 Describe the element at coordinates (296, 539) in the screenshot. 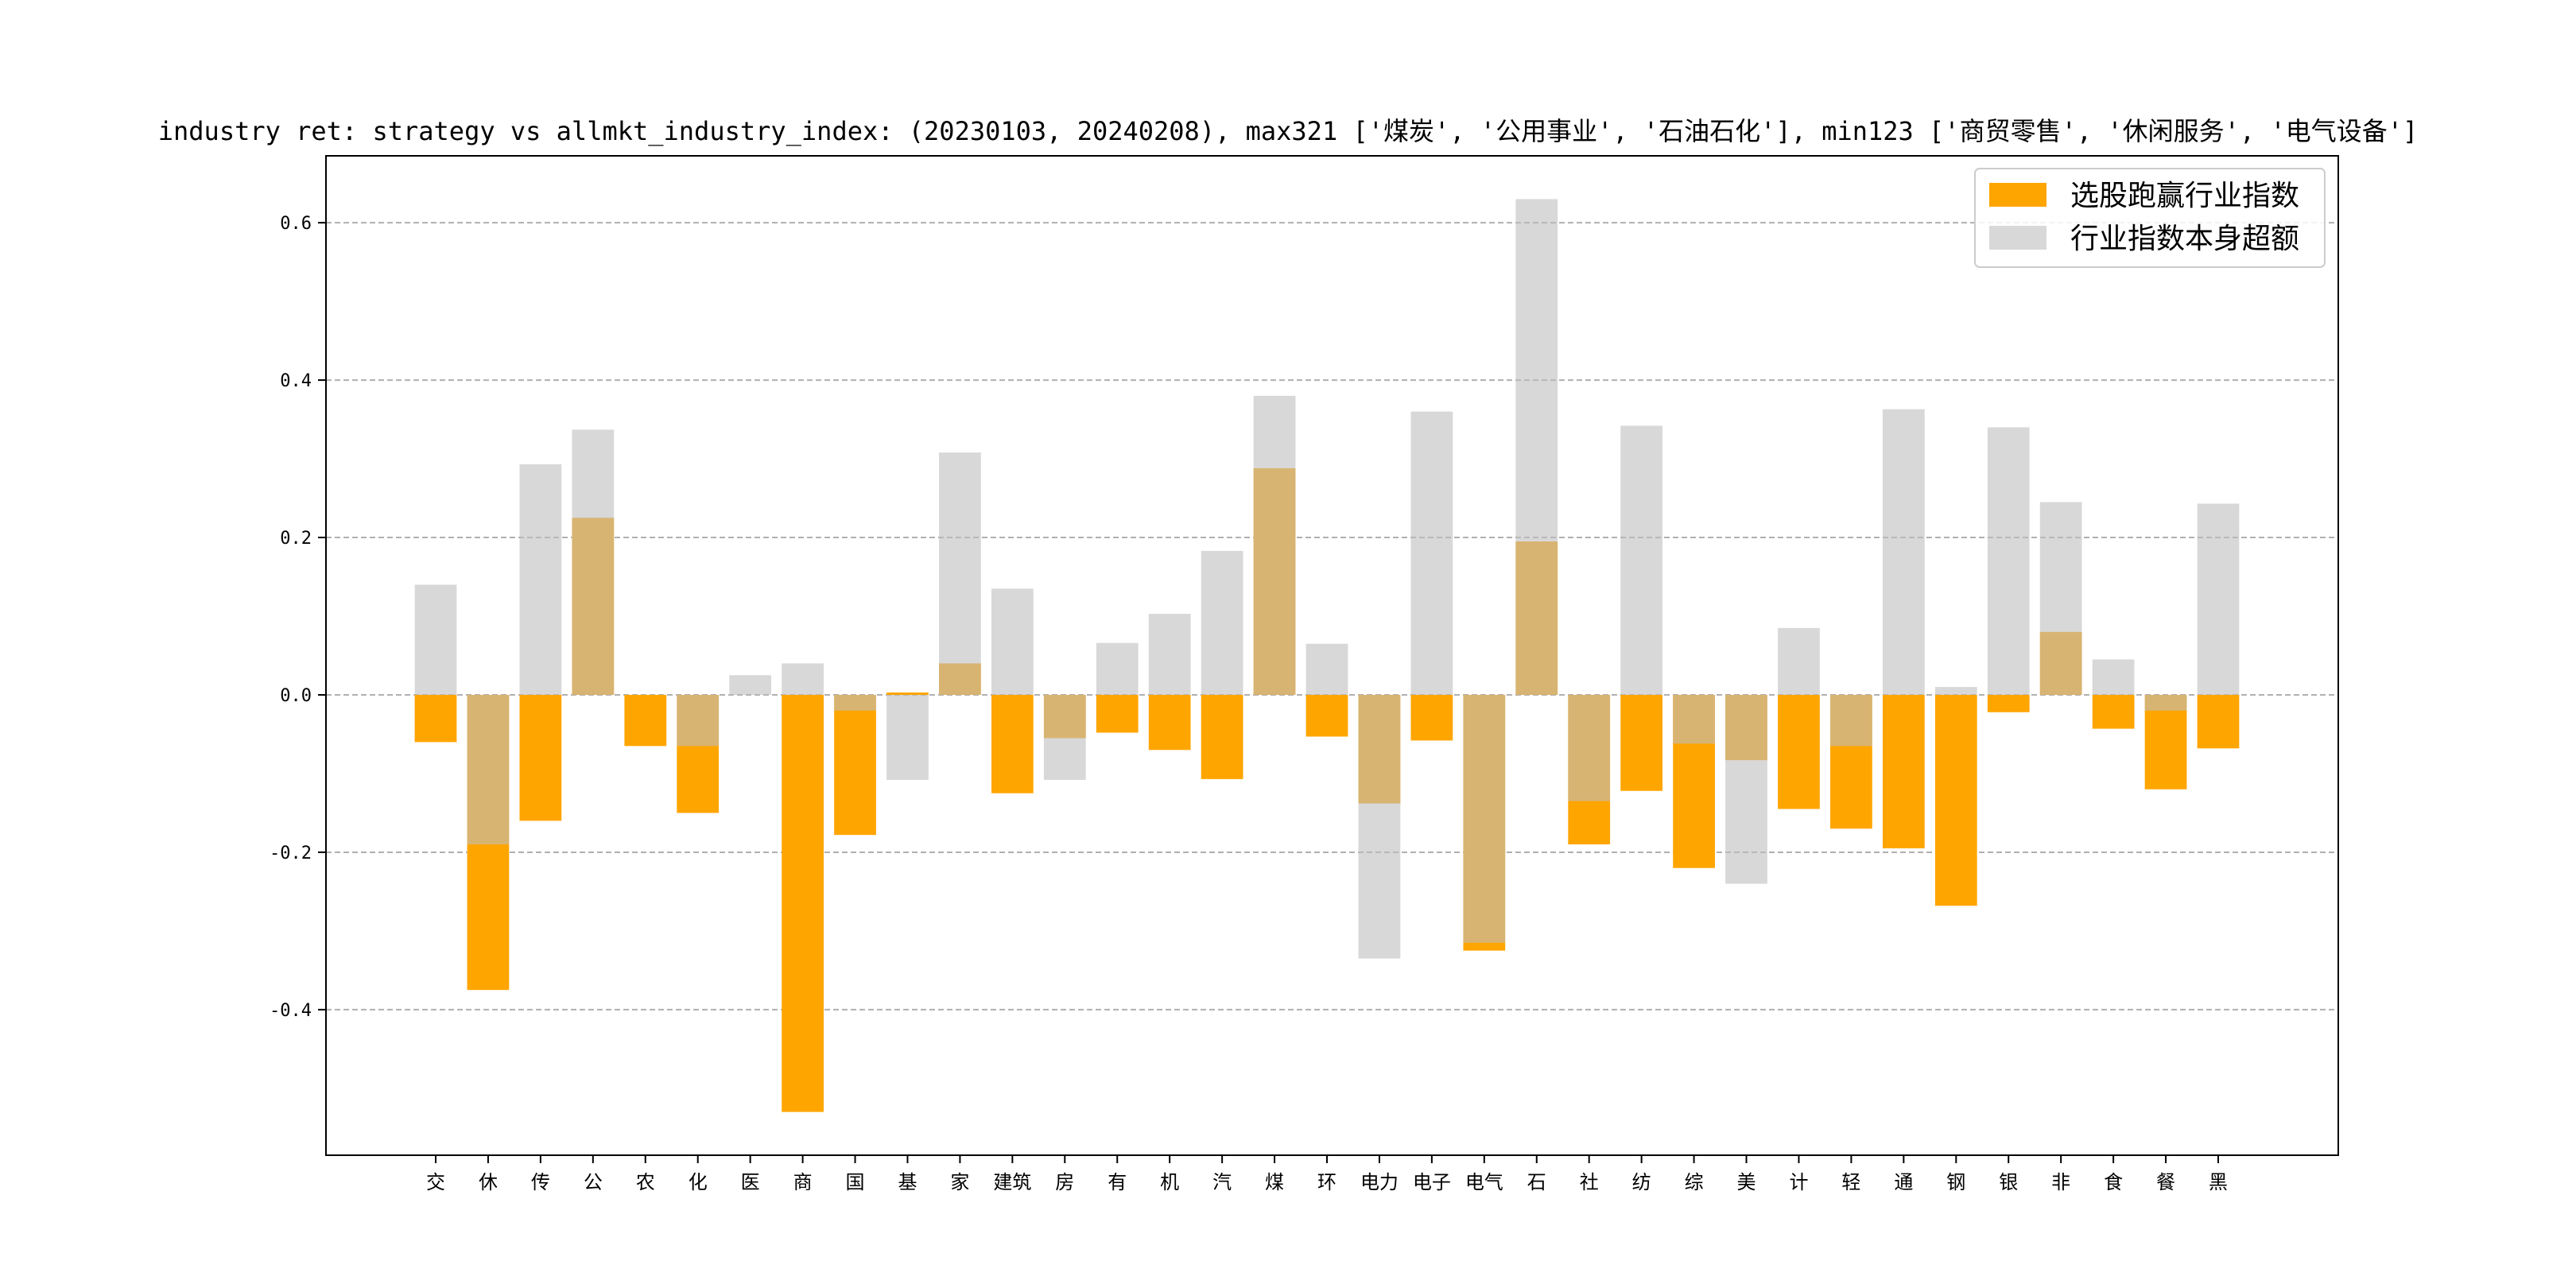

I see `y-tick-label: 0.2` at that location.